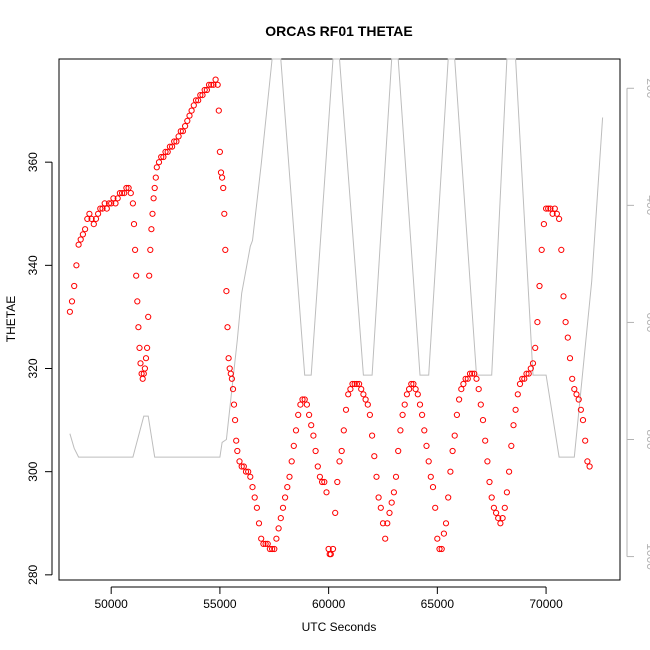  What do you see at coordinates (111, 604) in the screenshot?
I see `x-tick-label: 50000` at bounding box center [111, 604].